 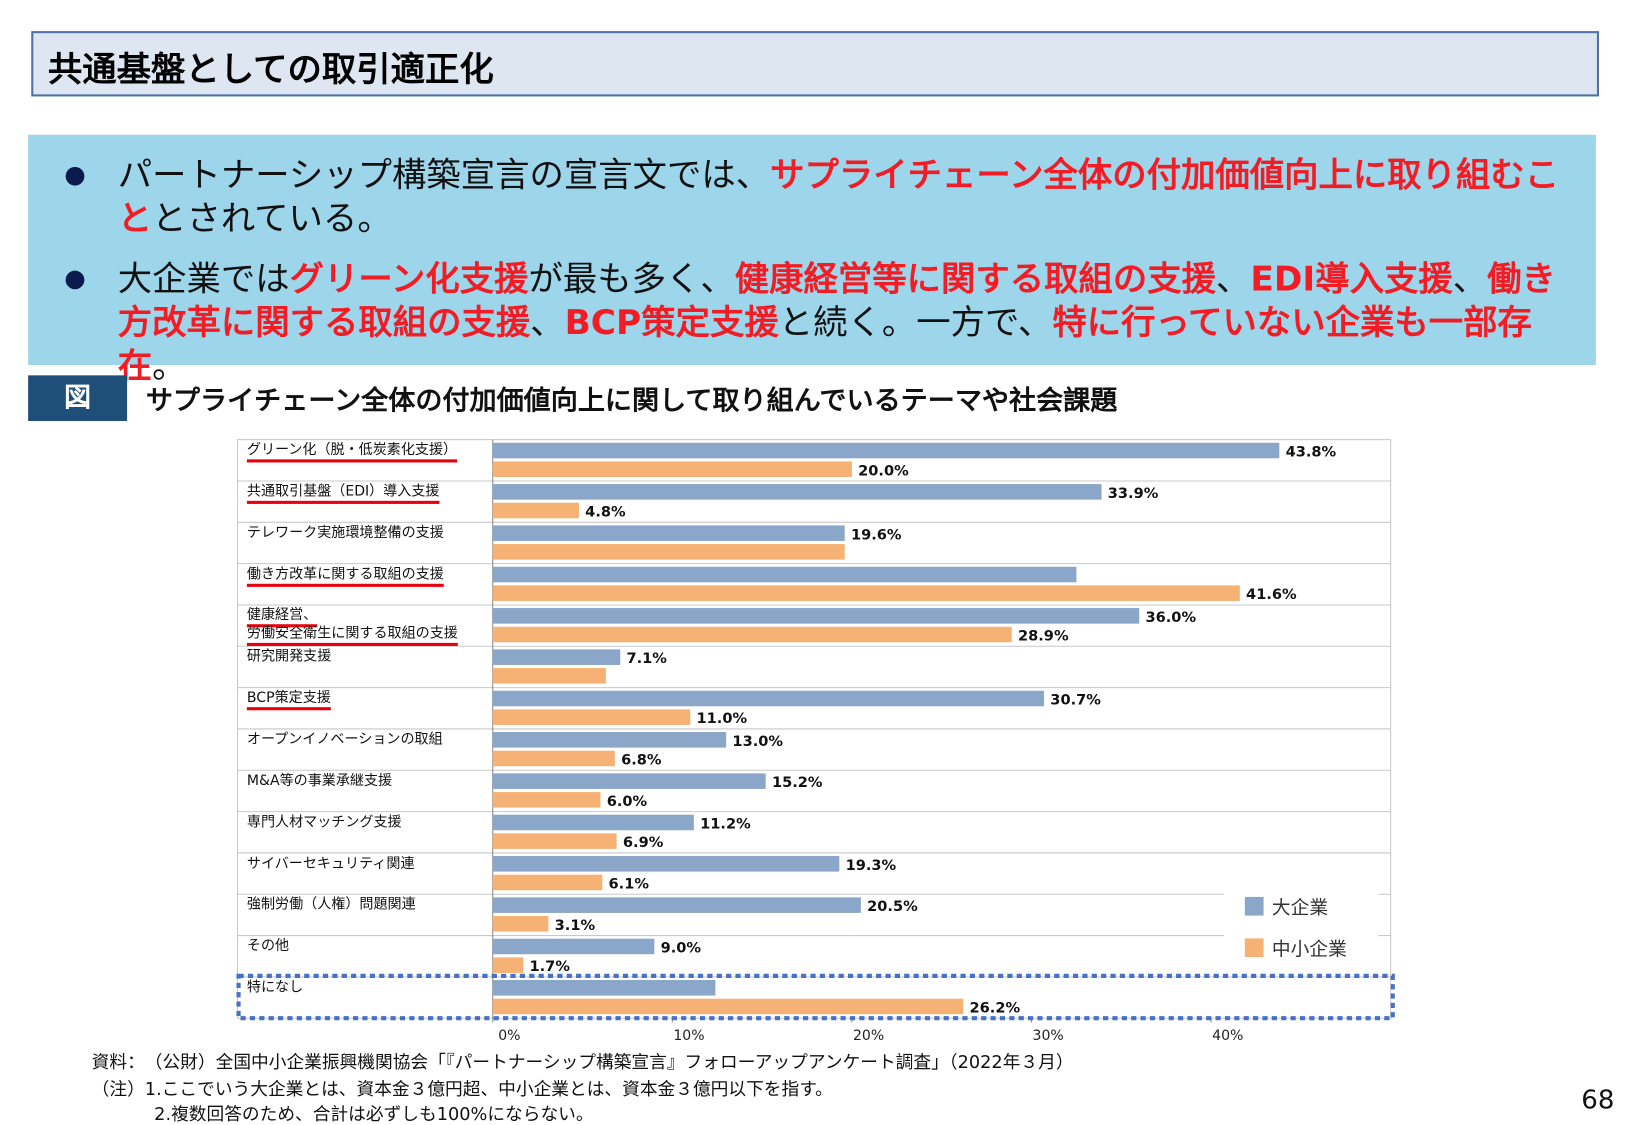 What do you see at coordinates (1300, 908) in the screenshot?
I see `legend-label: 大企業` at bounding box center [1300, 908].